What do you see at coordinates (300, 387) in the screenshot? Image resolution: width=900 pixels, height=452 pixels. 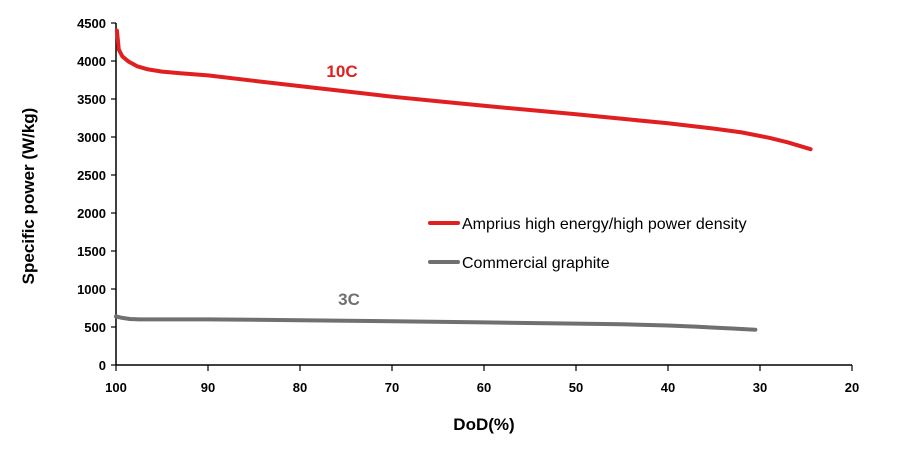 I see `x-tick-label: 80` at bounding box center [300, 387].